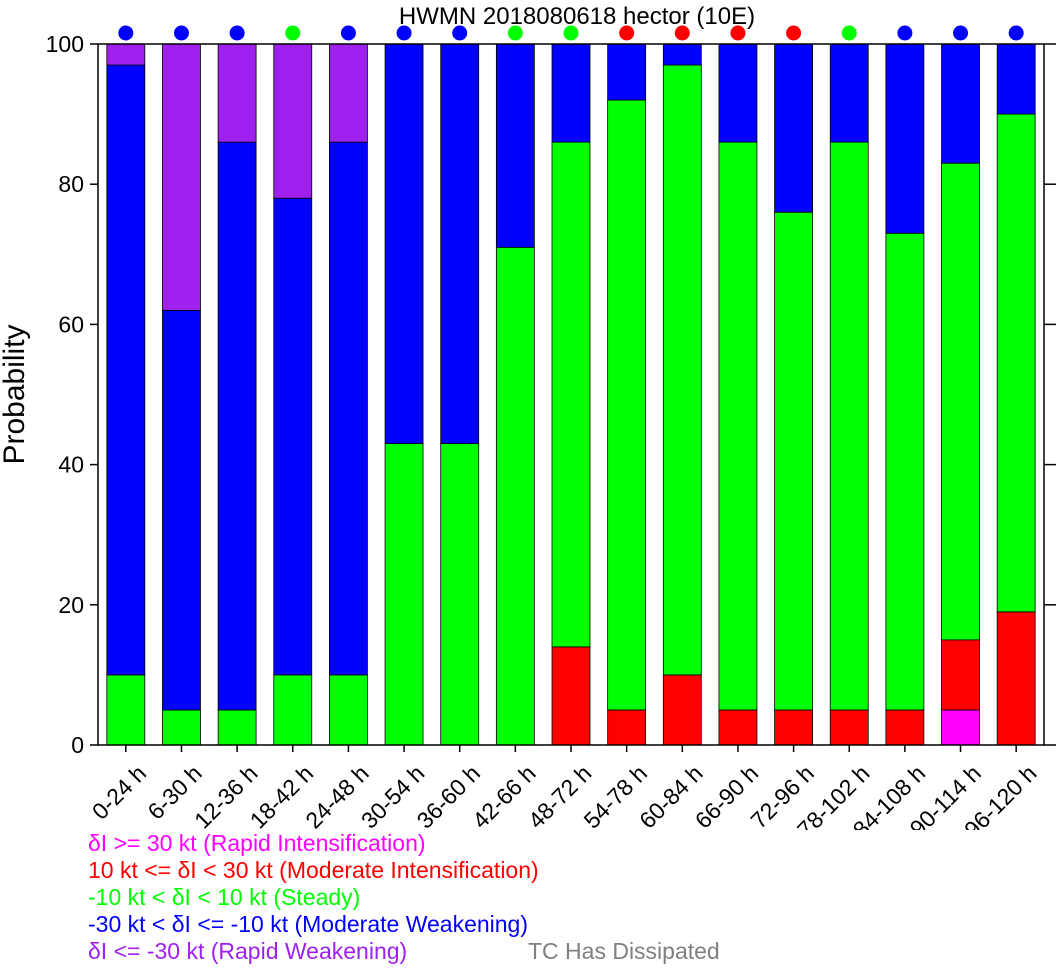 The image size is (1057, 968). What do you see at coordinates (257, 843) in the screenshot?
I see `legend-item-rapid-intensification: δI >= 30 kt (Rapid Intensification)` at bounding box center [257, 843].